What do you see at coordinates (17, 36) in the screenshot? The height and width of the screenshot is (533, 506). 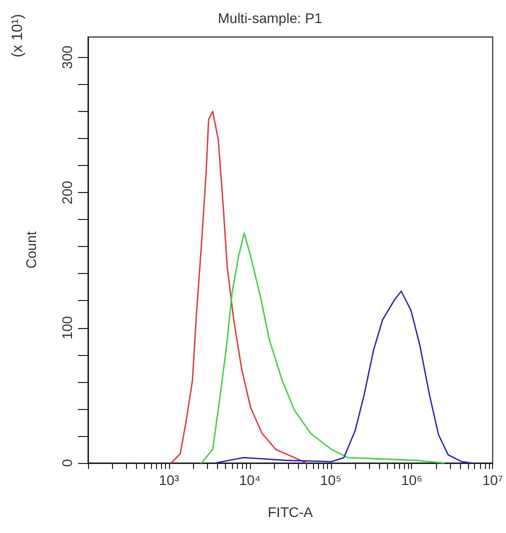 I see `text: (x 10¹)` at bounding box center [17, 36].